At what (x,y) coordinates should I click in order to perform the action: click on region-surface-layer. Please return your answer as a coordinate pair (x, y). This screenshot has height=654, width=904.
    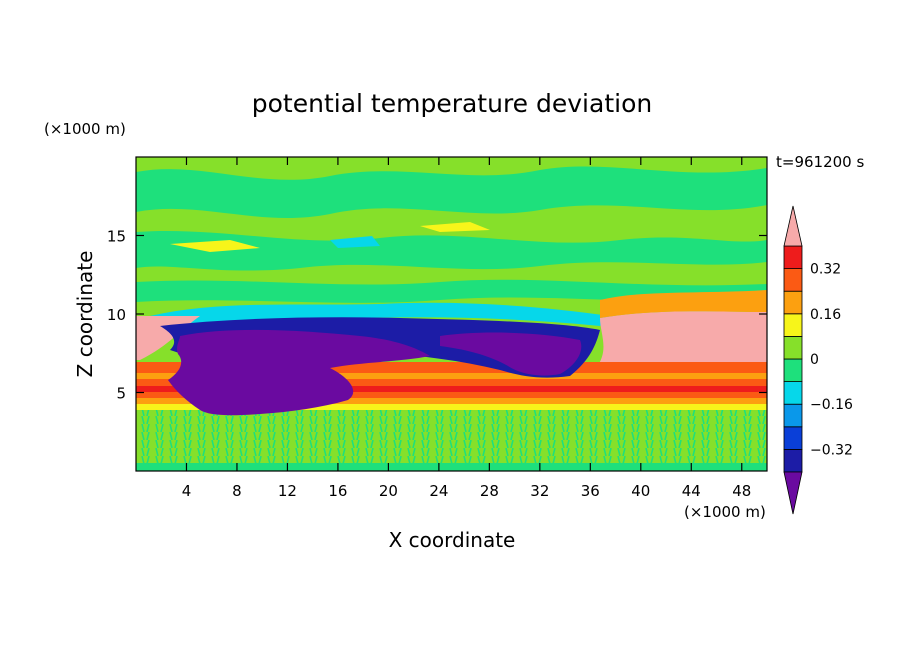
    Looking at the image, I should click on (451, 467).